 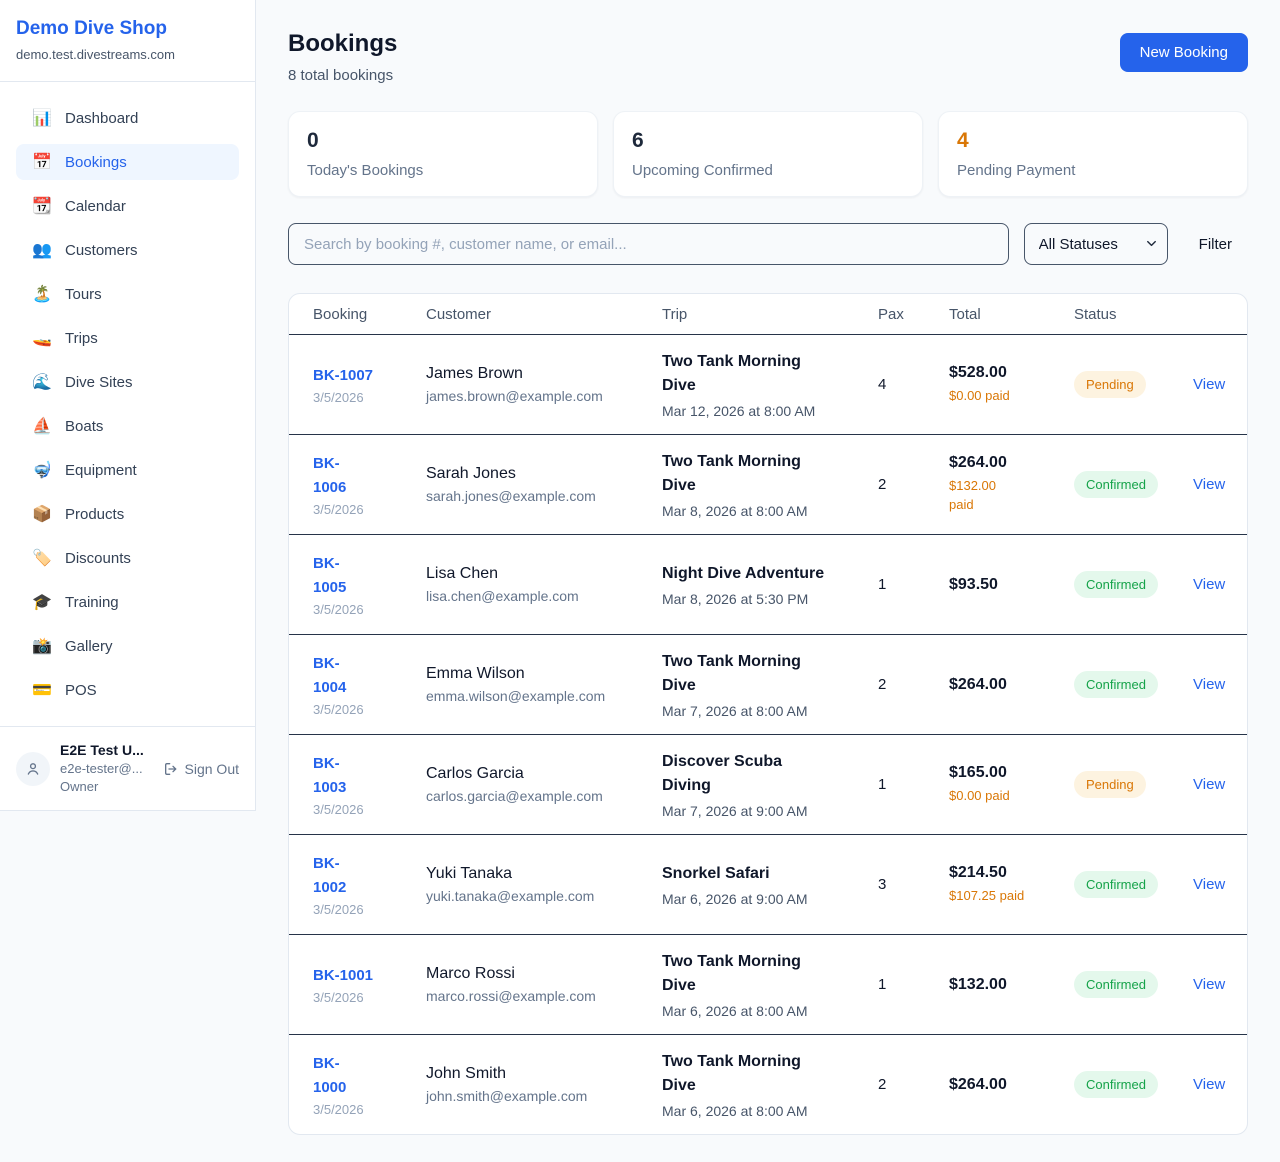 I want to click on paid-amount: $0.00 paid, so click(x=979, y=795).